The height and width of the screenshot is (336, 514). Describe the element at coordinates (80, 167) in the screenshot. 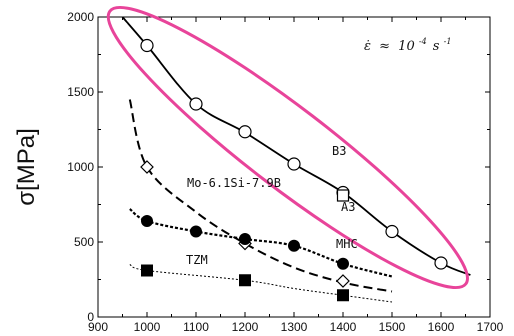

I see `y-tick-label-1000: 1000` at that location.